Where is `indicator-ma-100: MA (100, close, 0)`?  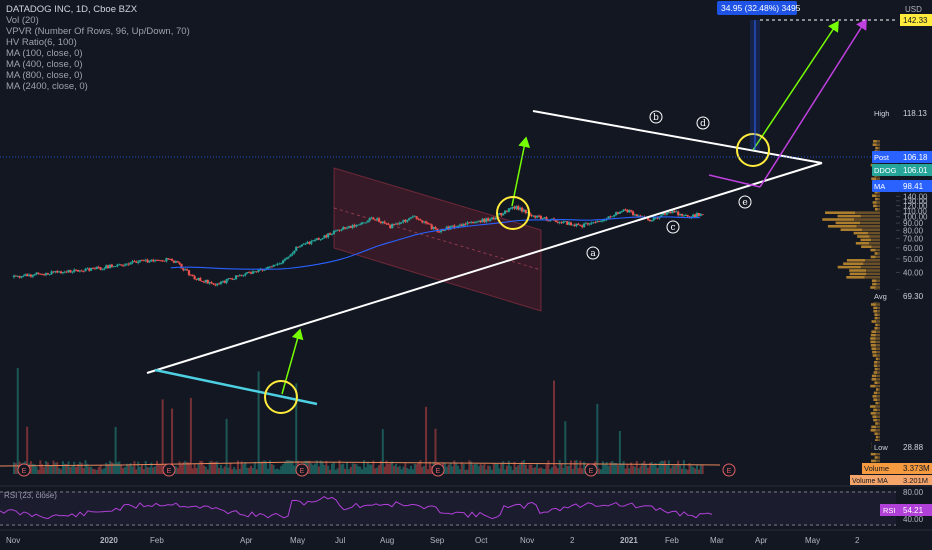
indicator-ma-100: MA (100, close, 0) is located at coordinates (44, 53).